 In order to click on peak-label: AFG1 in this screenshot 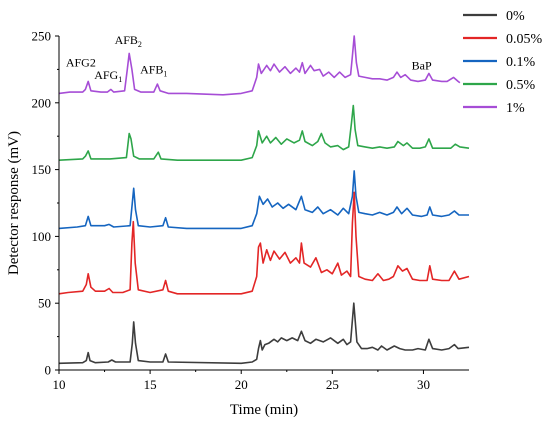, I will do `click(108, 76)`.